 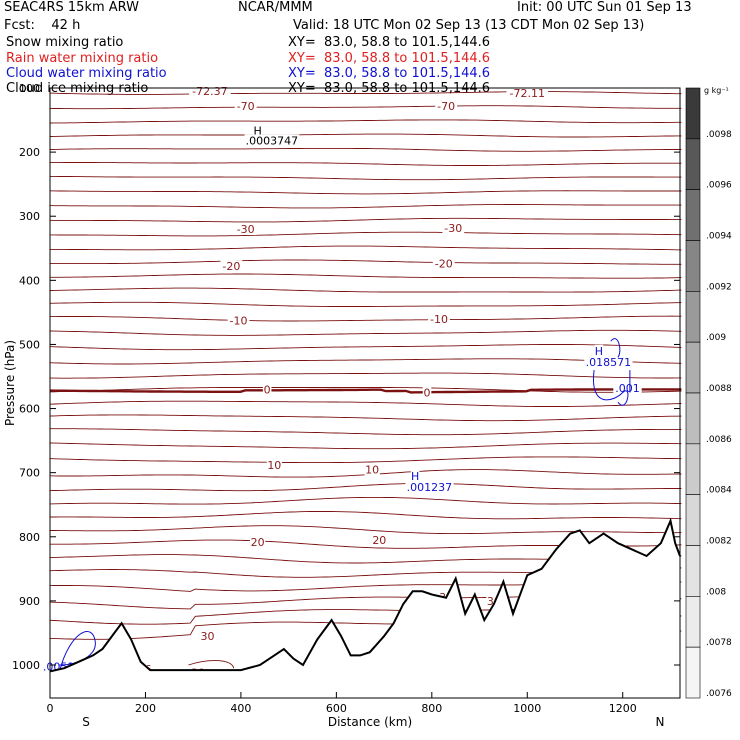 What do you see at coordinates (209, 91) in the screenshot?
I see `contour-label: -72.37` at bounding box center [209, 91].